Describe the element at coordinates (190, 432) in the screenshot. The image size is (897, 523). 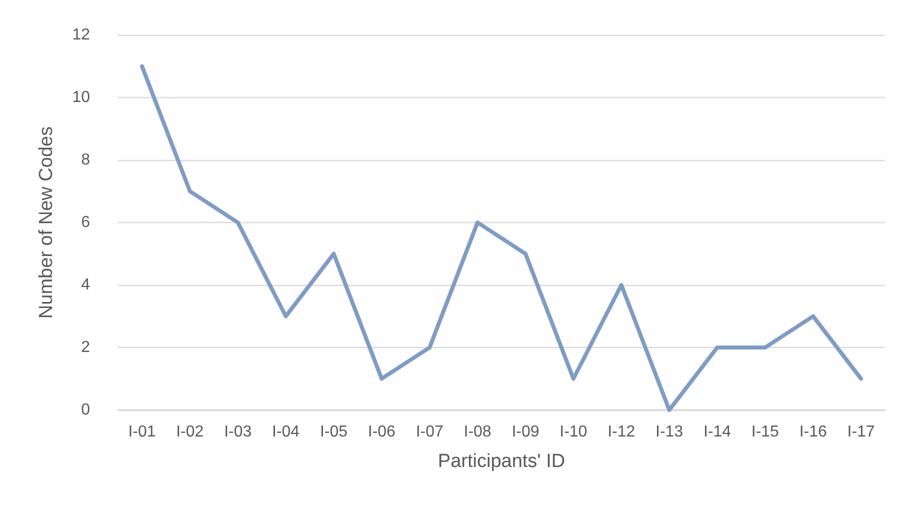
I see `x-tick-label: I-02` at that location.